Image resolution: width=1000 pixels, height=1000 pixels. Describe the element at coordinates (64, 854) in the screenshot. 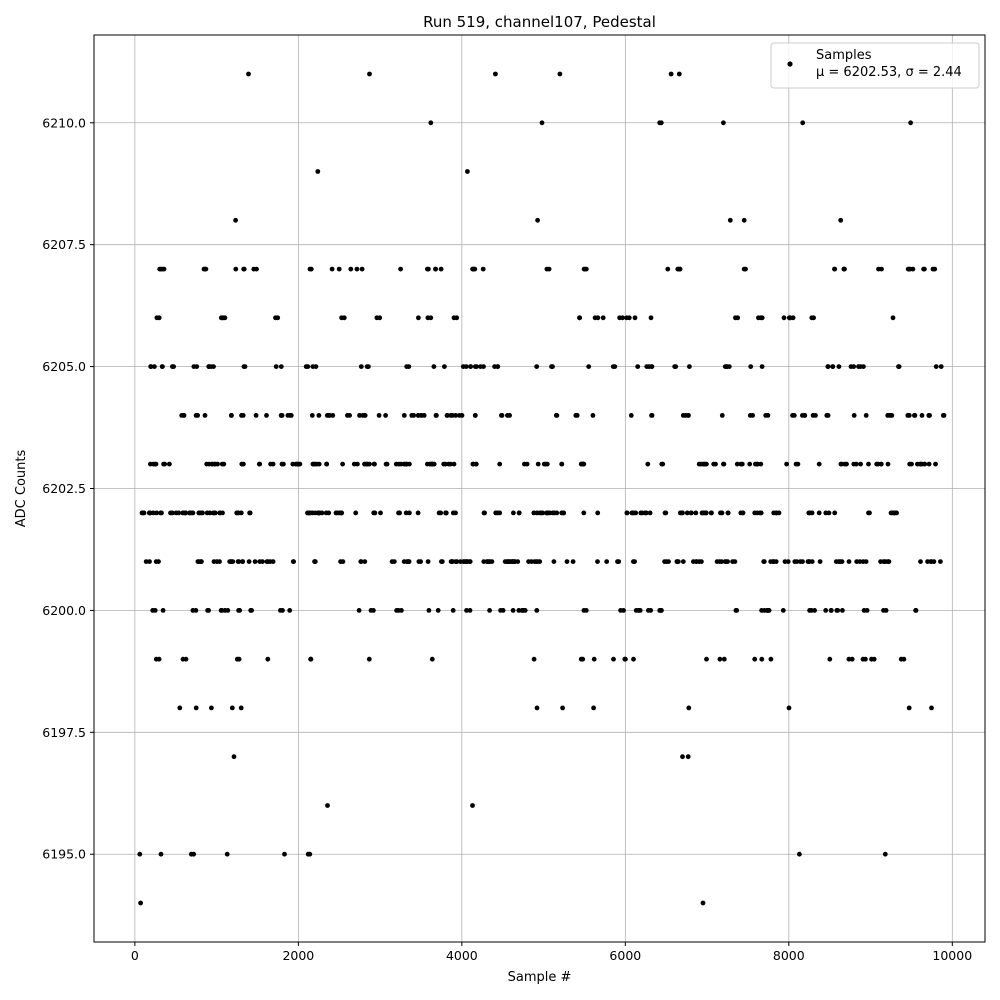

I see `y-tick-label: 6195.0` at that location.